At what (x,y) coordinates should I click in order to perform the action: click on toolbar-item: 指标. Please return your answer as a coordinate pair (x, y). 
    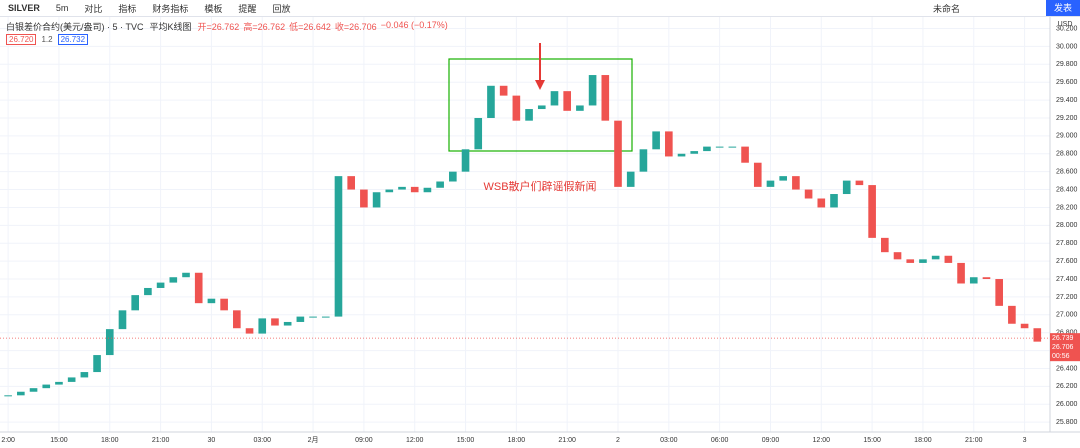
    Looking at the image, I should click on (127, 8).